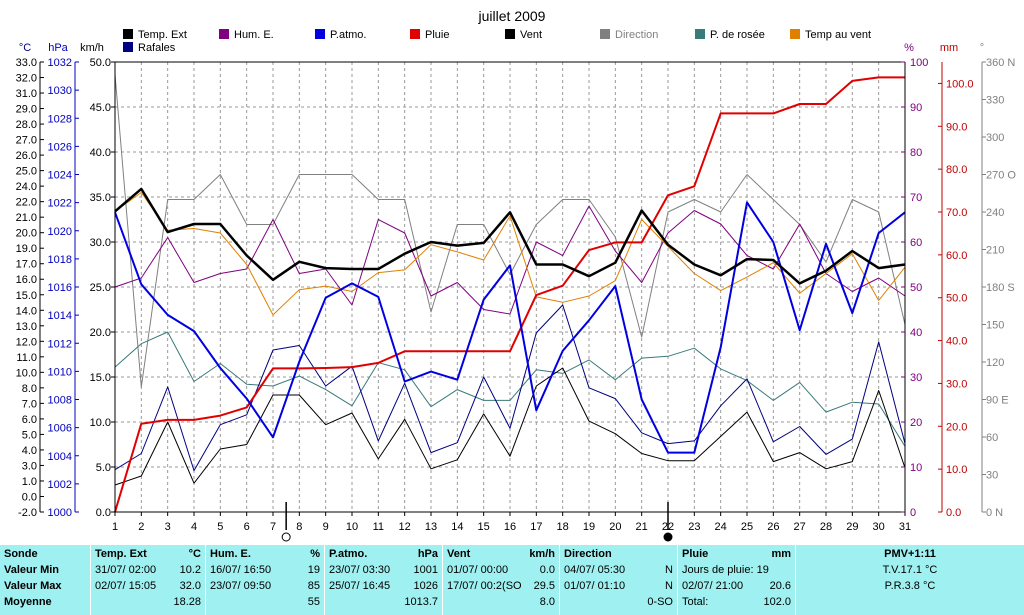 This screenshot has height=615, width=1024. What do you see at coordinates (29, 389) in the screenshot?
I see `celsius-tick-label: 8.0` at bounding box center [29, 389].